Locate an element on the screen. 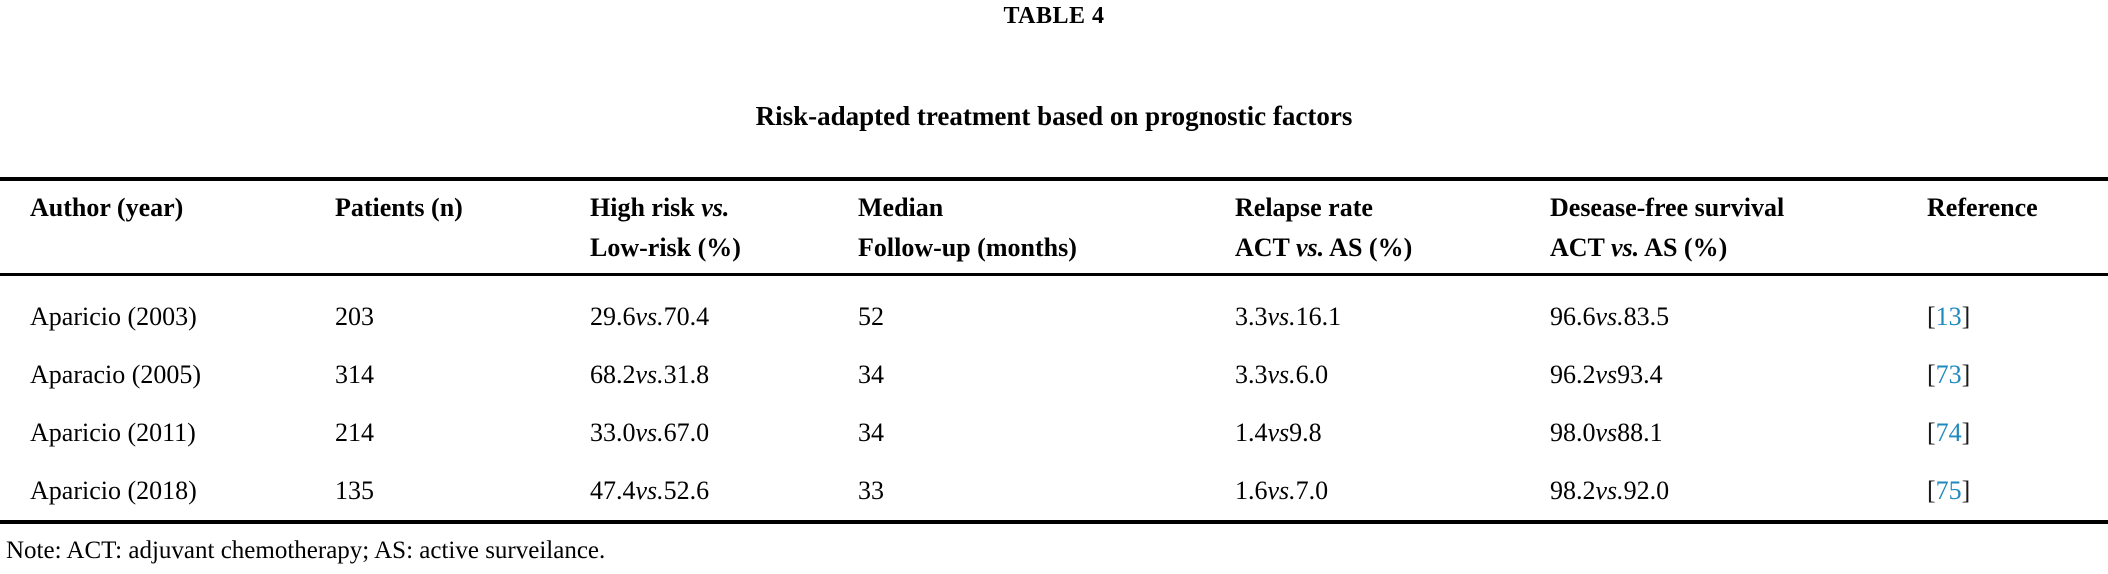 Image resolution: width=2108 pixels, height=574 pixels. header-line1: Author (year) is located at coordinates (107, 207).